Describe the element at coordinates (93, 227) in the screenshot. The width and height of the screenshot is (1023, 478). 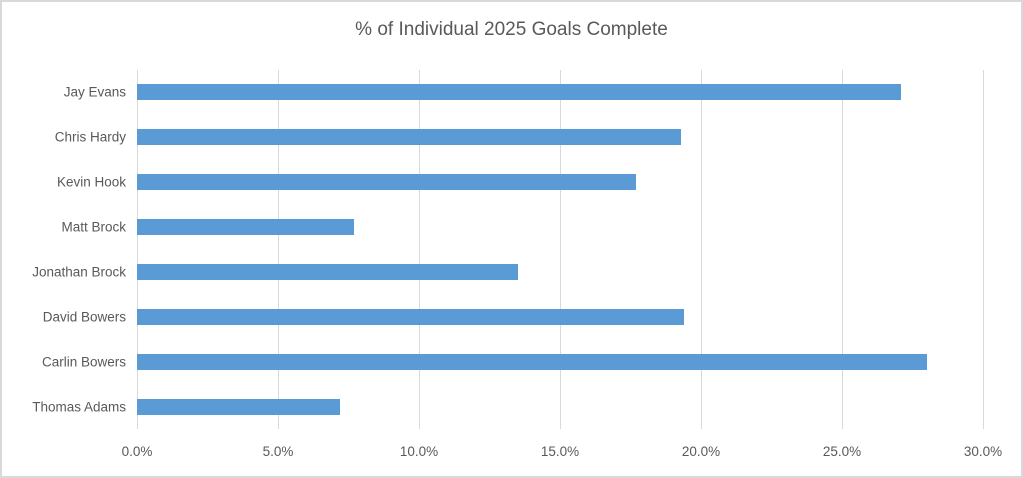
I see `y-axis-category-label: Matt Brock` at that location.